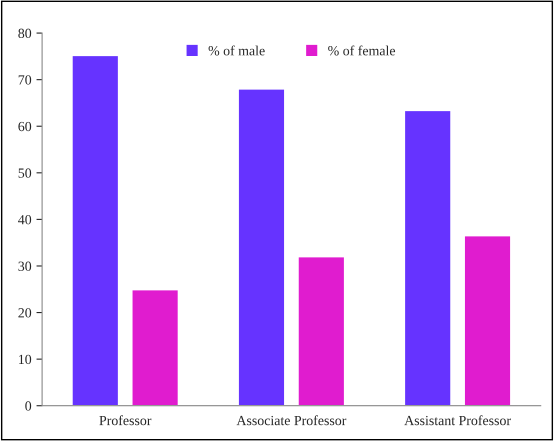 This screenshot has width=554, height=441. What do you see at coordinates (291, 420) in the screenshot?
I see `x-tick-label: Associate Professor` at bounding box center [291, 420].